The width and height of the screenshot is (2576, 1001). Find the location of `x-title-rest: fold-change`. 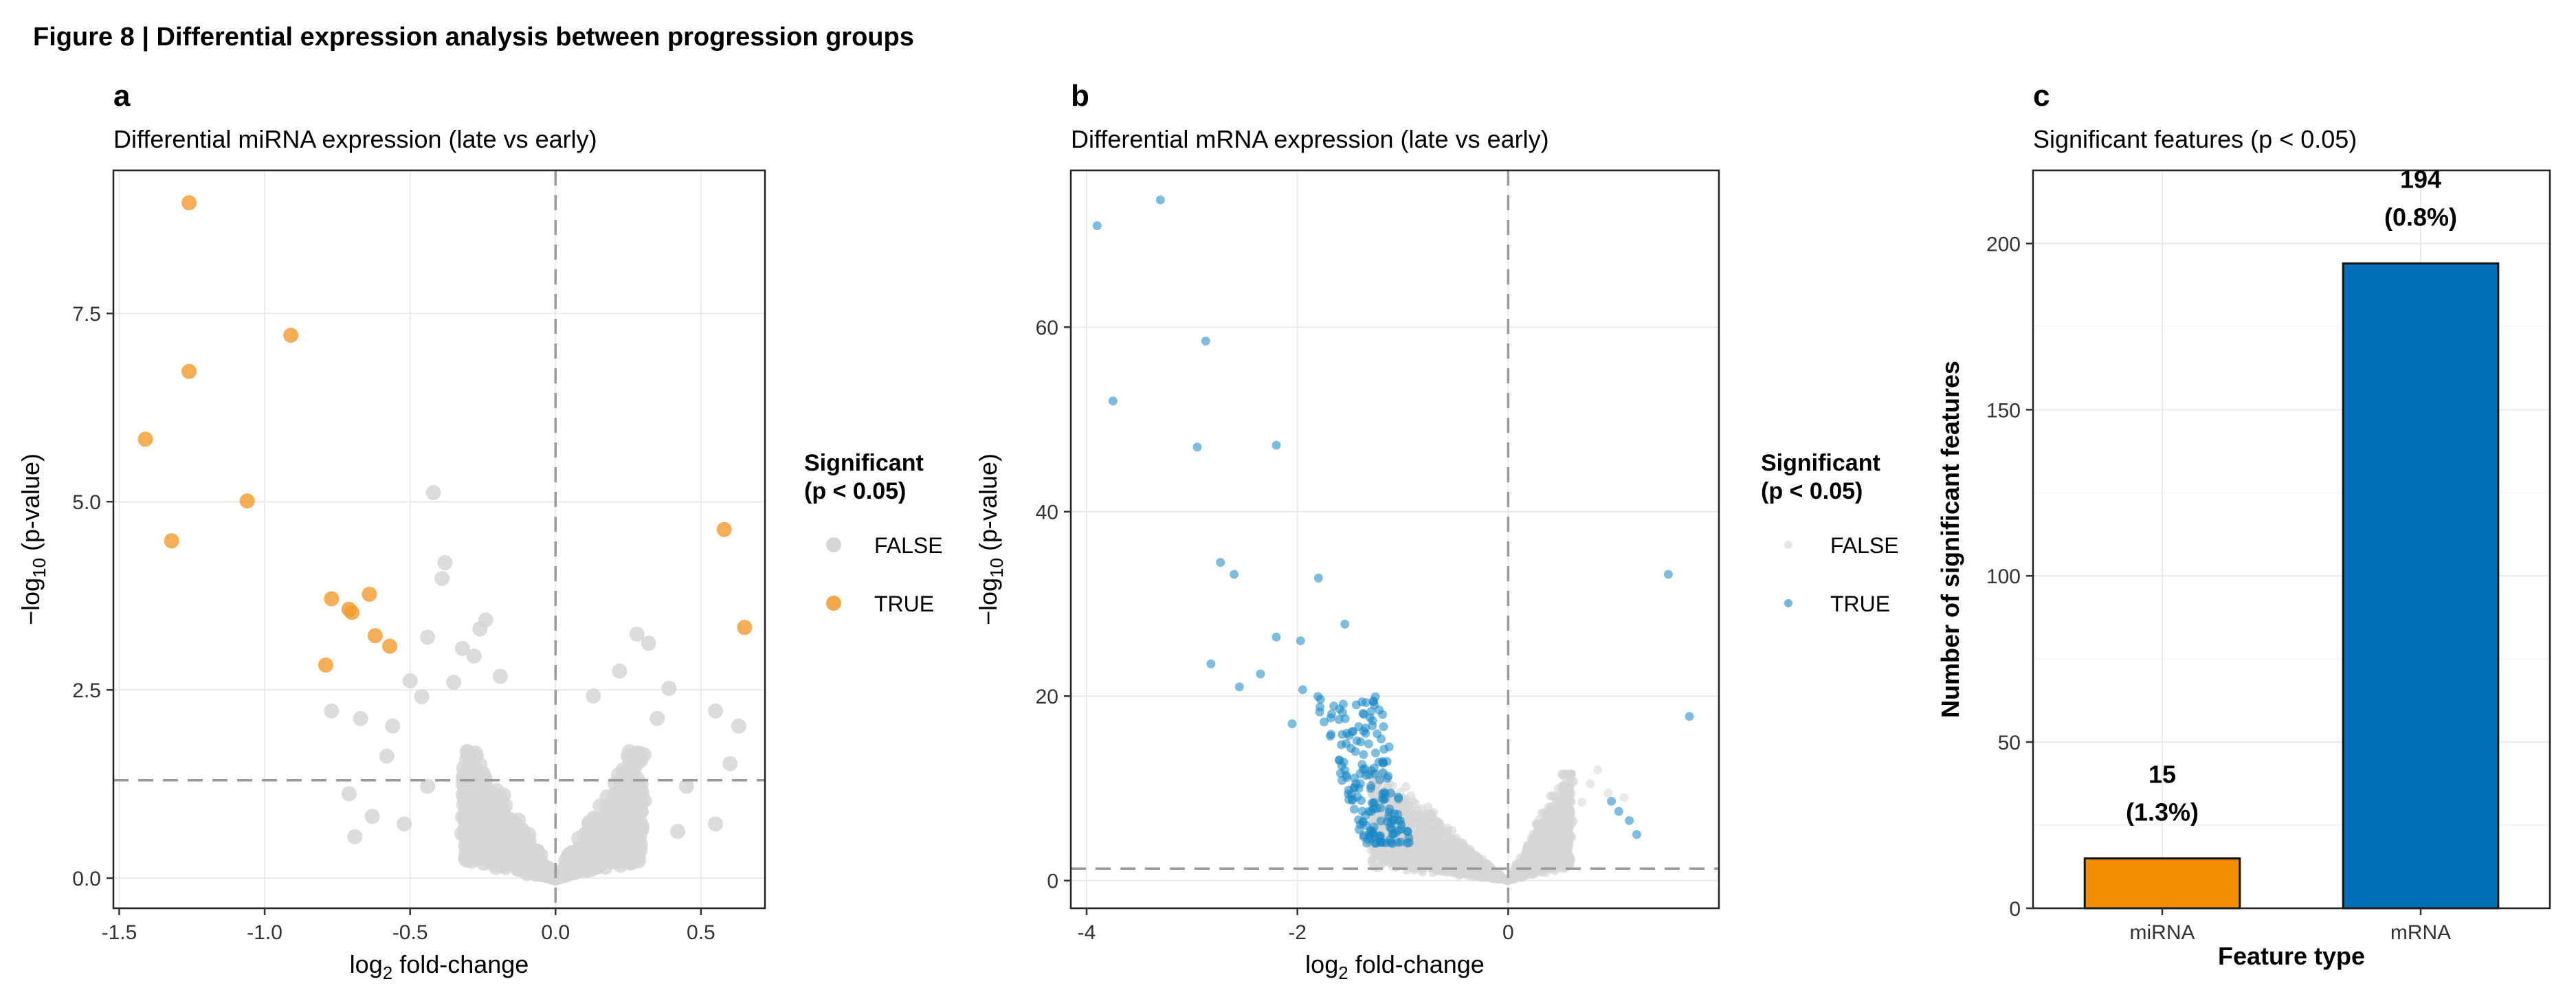

x-title-rest: fold-change is located at coordinates (1416, 964).